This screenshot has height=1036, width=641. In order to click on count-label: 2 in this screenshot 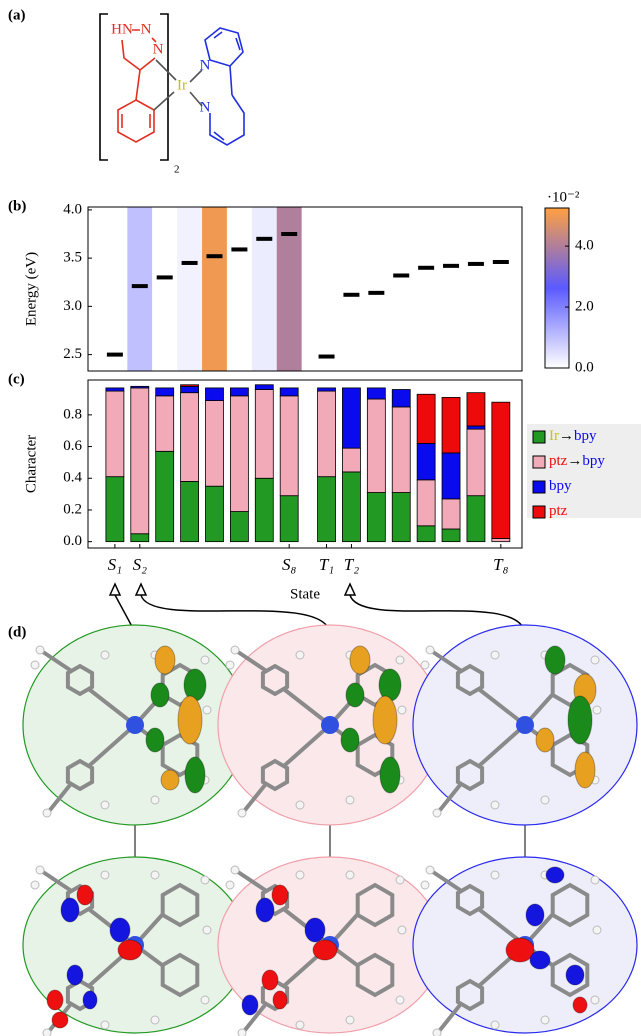, I will do `click(177, 170)`.